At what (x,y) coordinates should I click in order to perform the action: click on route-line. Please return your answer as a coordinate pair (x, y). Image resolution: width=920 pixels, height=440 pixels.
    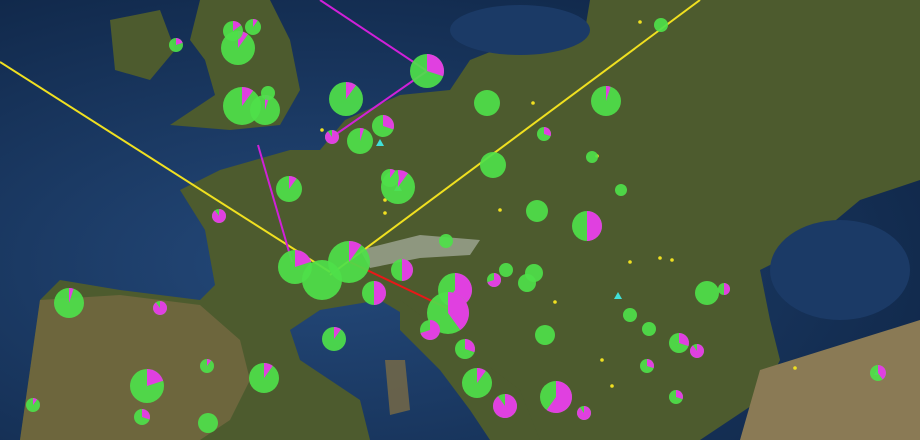
    Looking at the image, I should click on (379, 104).